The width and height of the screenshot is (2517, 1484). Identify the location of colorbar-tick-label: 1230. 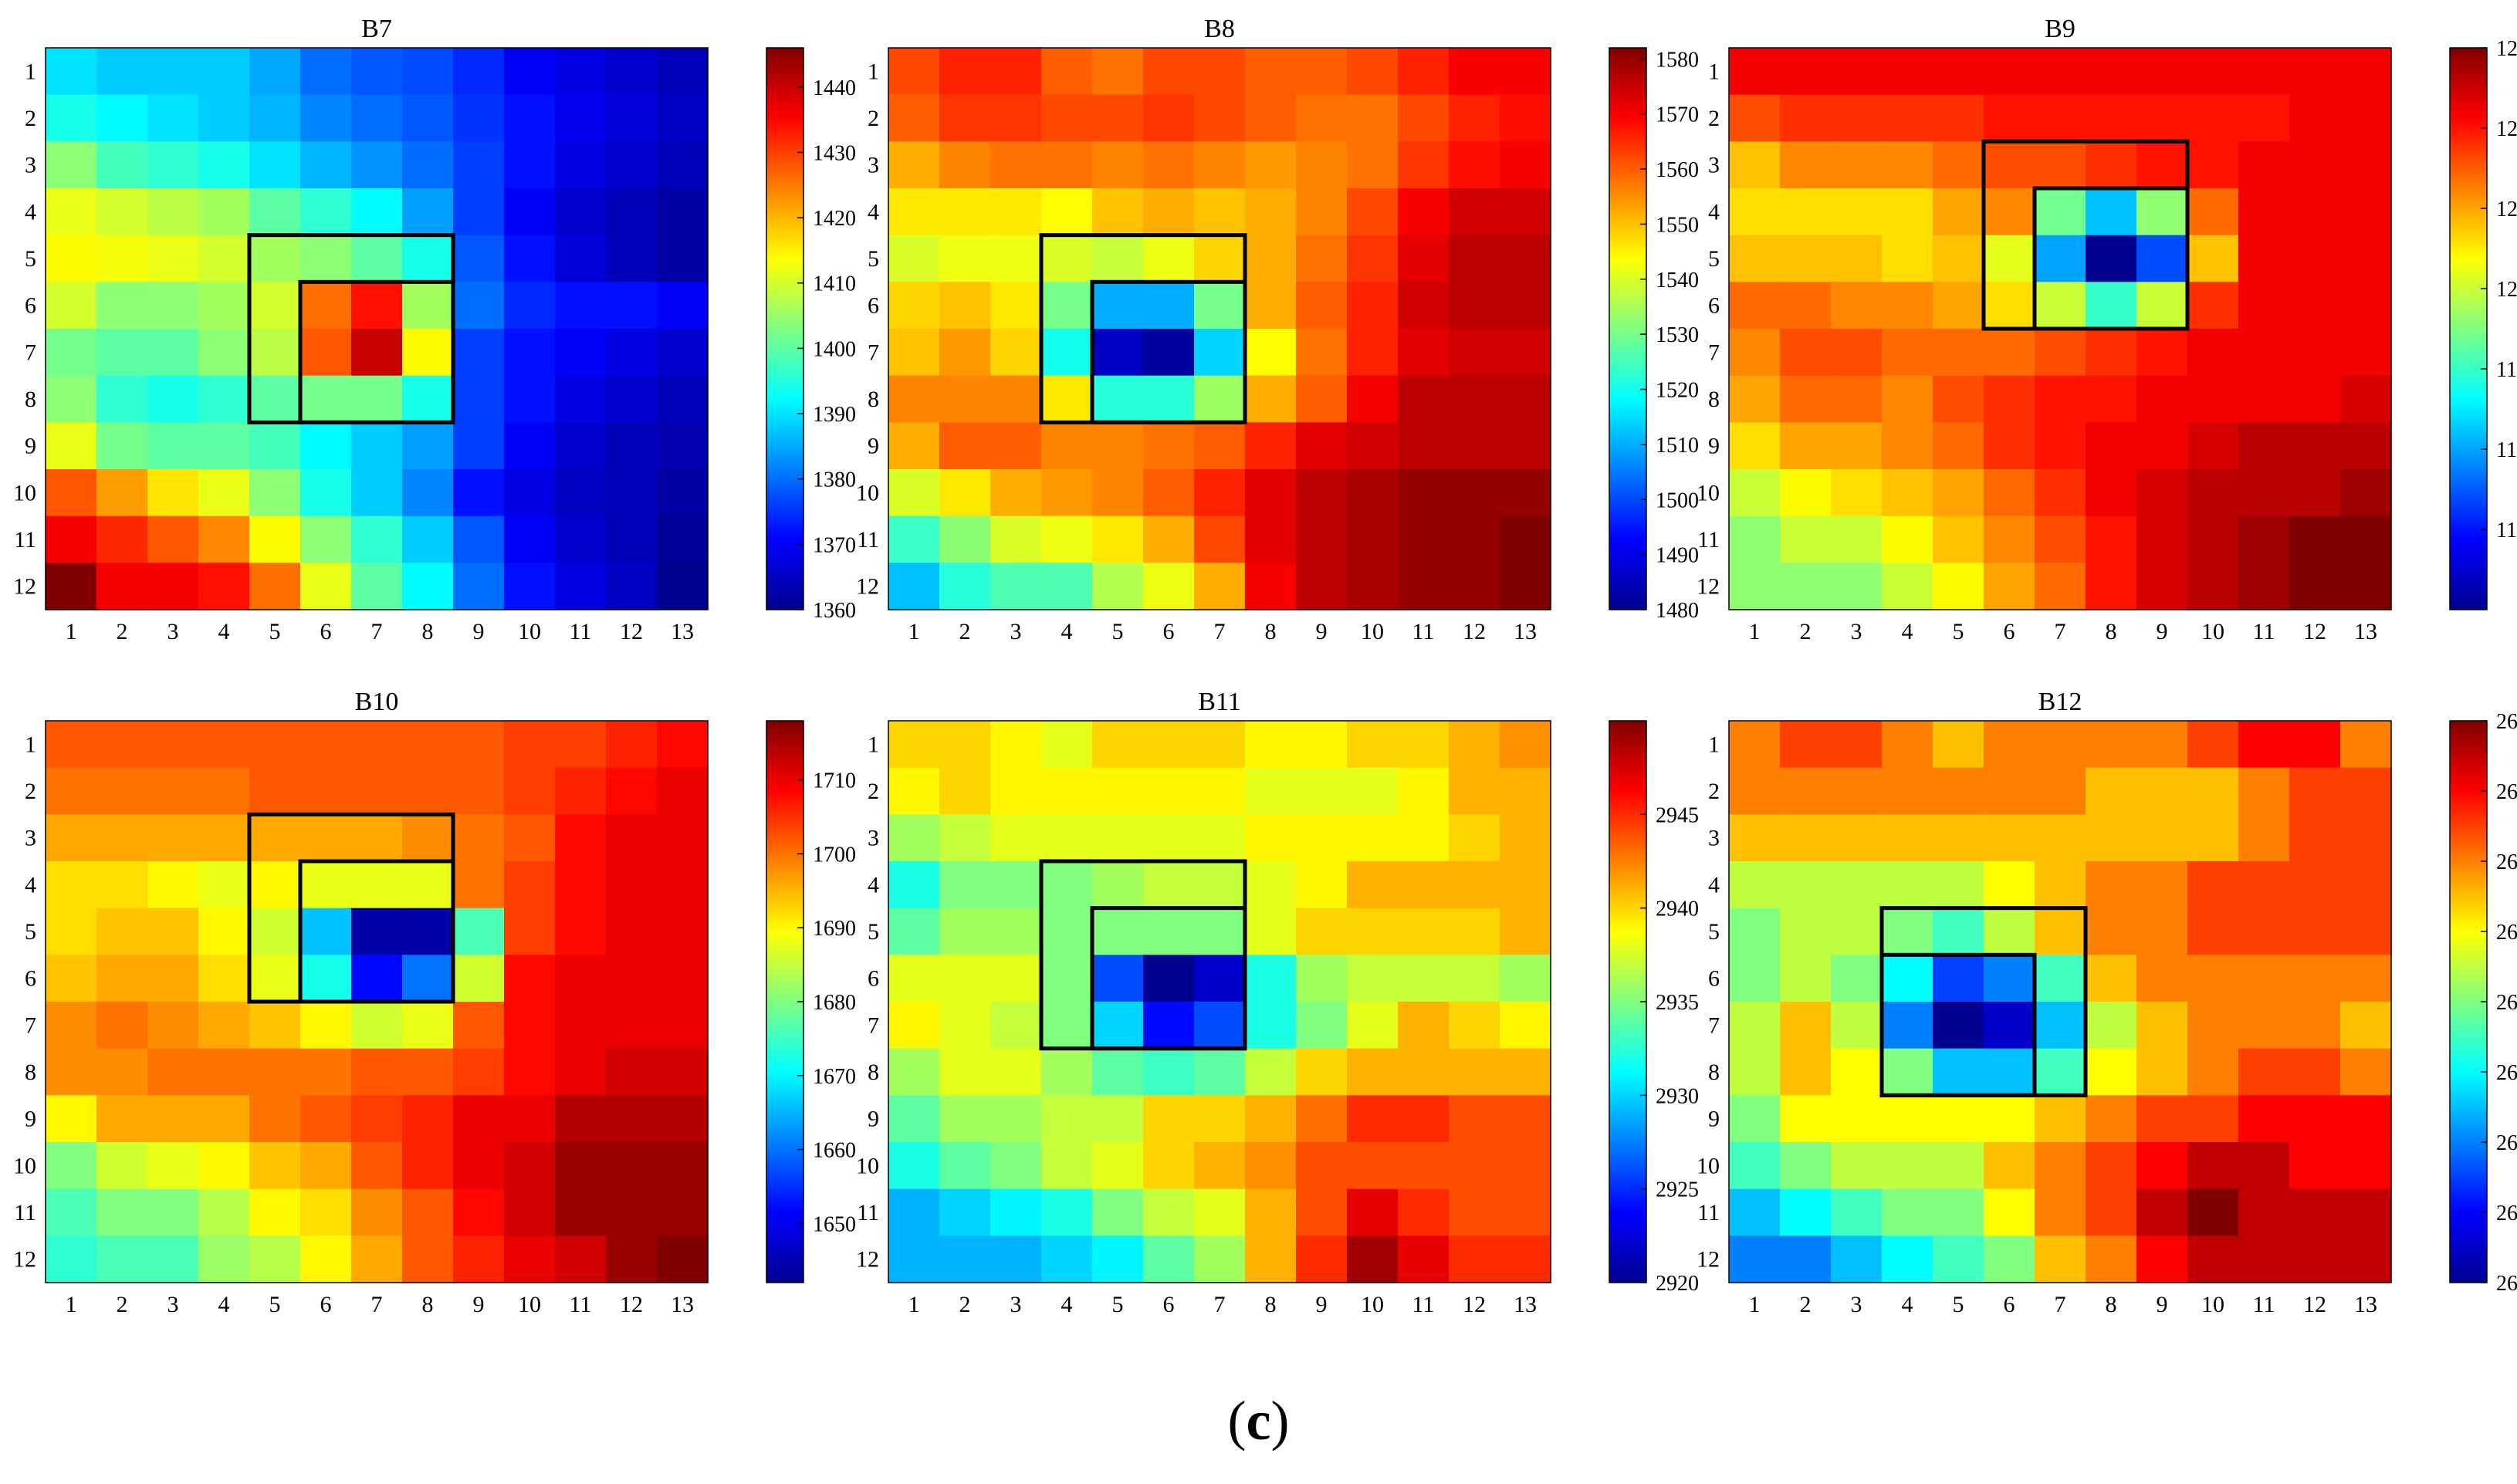
(2506, 49).